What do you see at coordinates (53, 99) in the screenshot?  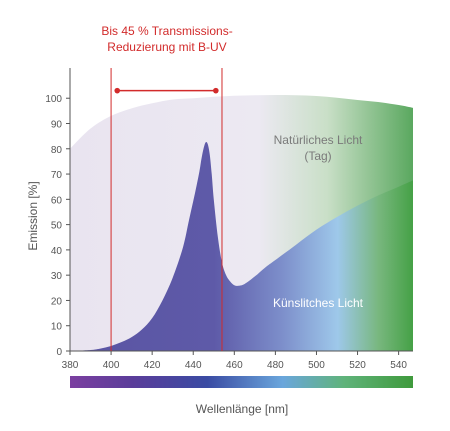 I see `y-tick-label: 100` at bounding box center [53, 99].